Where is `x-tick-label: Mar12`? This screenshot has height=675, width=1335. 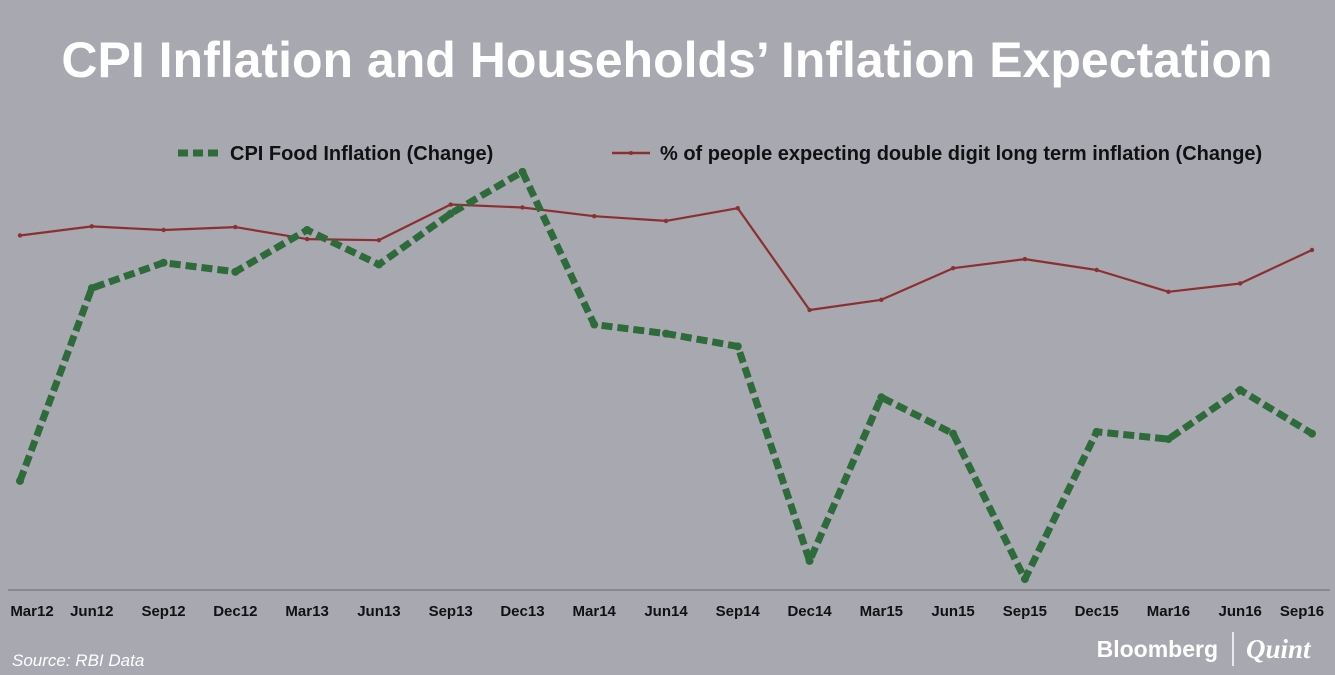 x-tick-label: Mar12 is located at coordinates (31, 611).